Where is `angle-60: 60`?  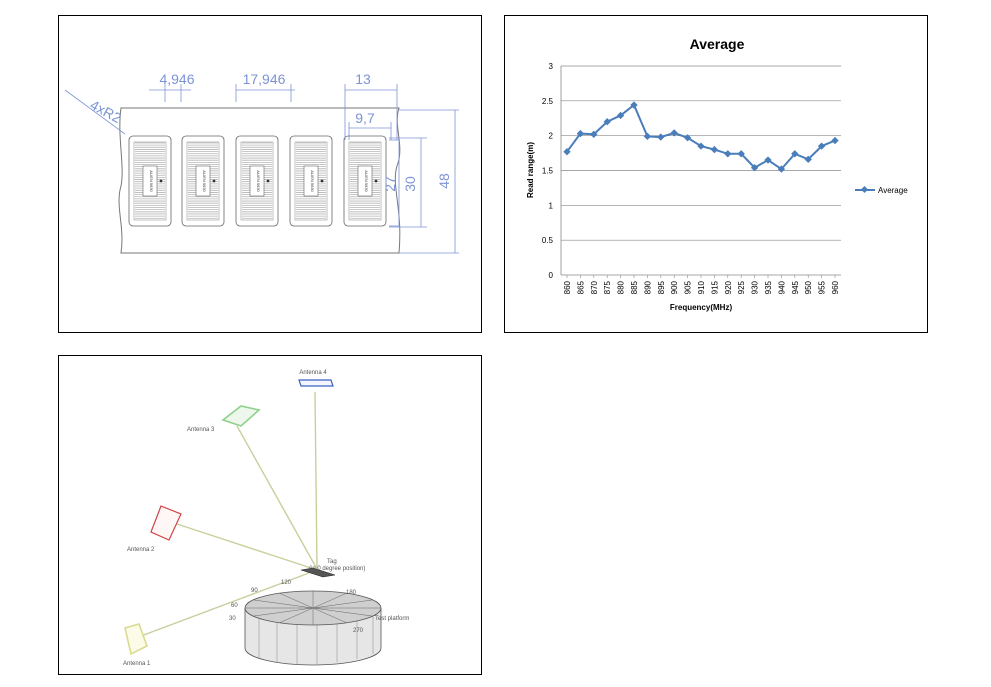 angle-60: 60 is located at coordinates (234, 606).